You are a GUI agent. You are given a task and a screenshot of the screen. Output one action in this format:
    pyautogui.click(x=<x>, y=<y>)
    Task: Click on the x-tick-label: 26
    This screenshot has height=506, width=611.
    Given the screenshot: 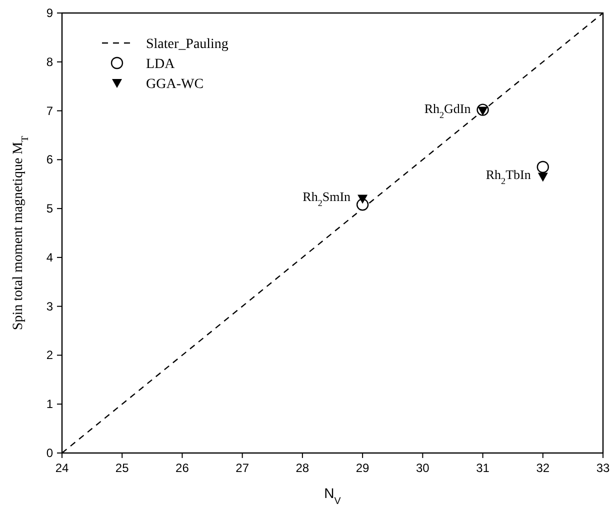 What is the action you would take?
    pyautogui.click(x=183, y=468)
    